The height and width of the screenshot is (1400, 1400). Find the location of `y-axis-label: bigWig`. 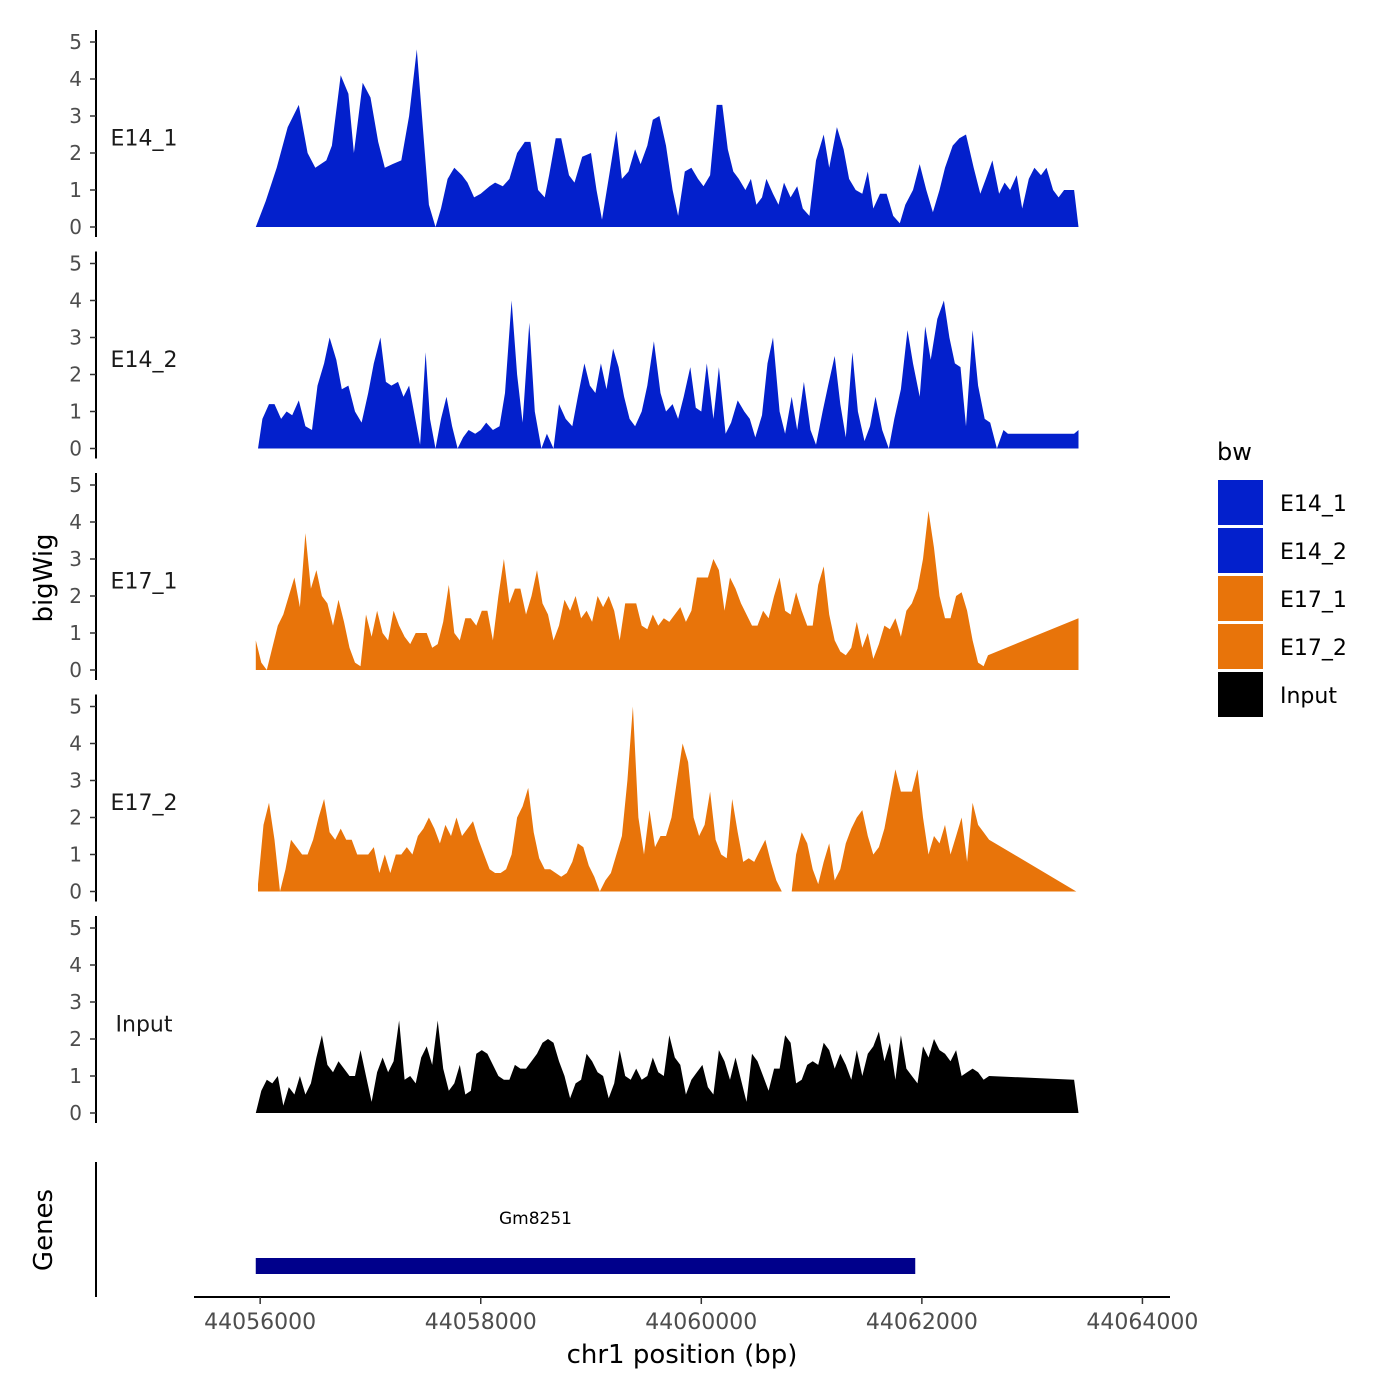

y-axis-label: bigWig is located at coordinates (44, 577).